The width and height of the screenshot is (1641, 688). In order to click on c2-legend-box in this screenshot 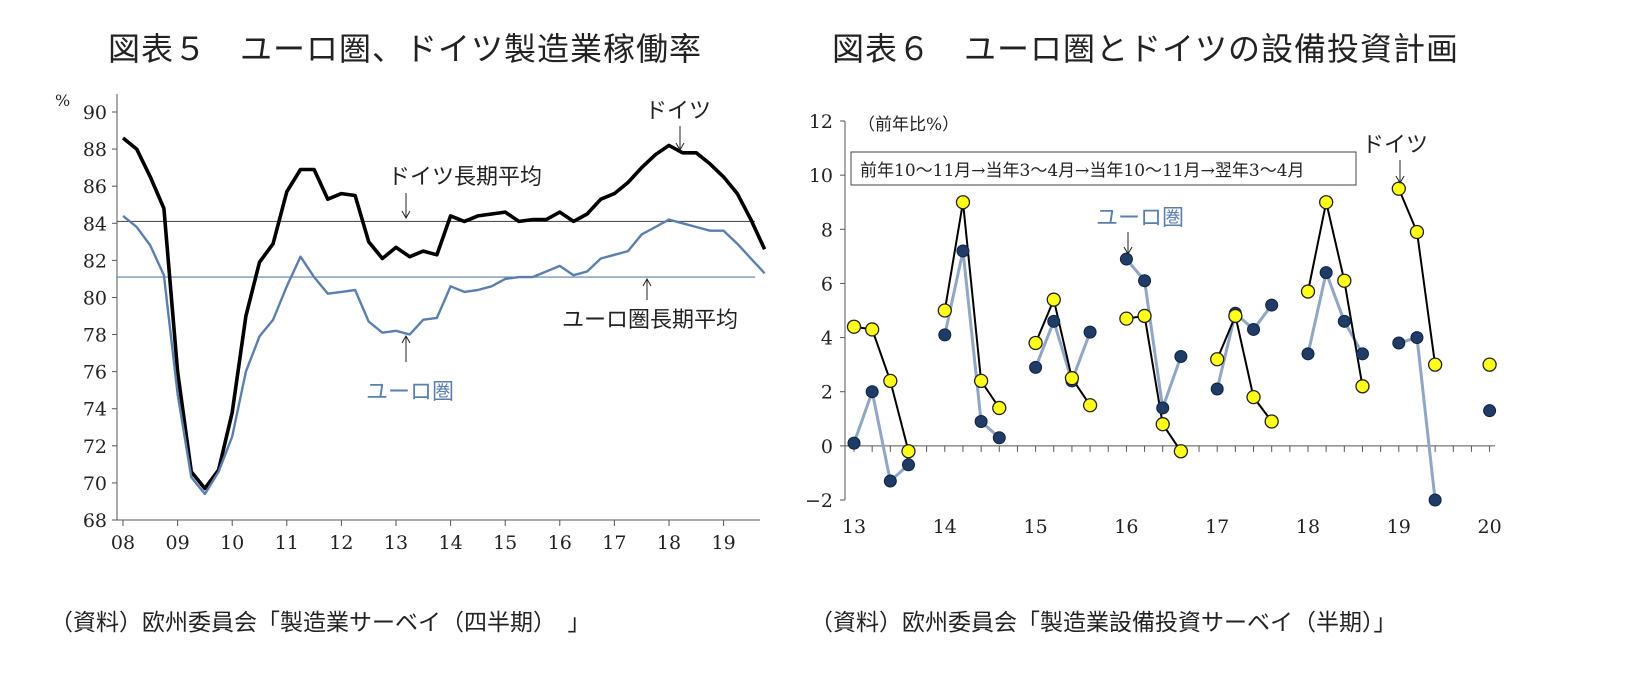, I will do `click(1103, 168)`.